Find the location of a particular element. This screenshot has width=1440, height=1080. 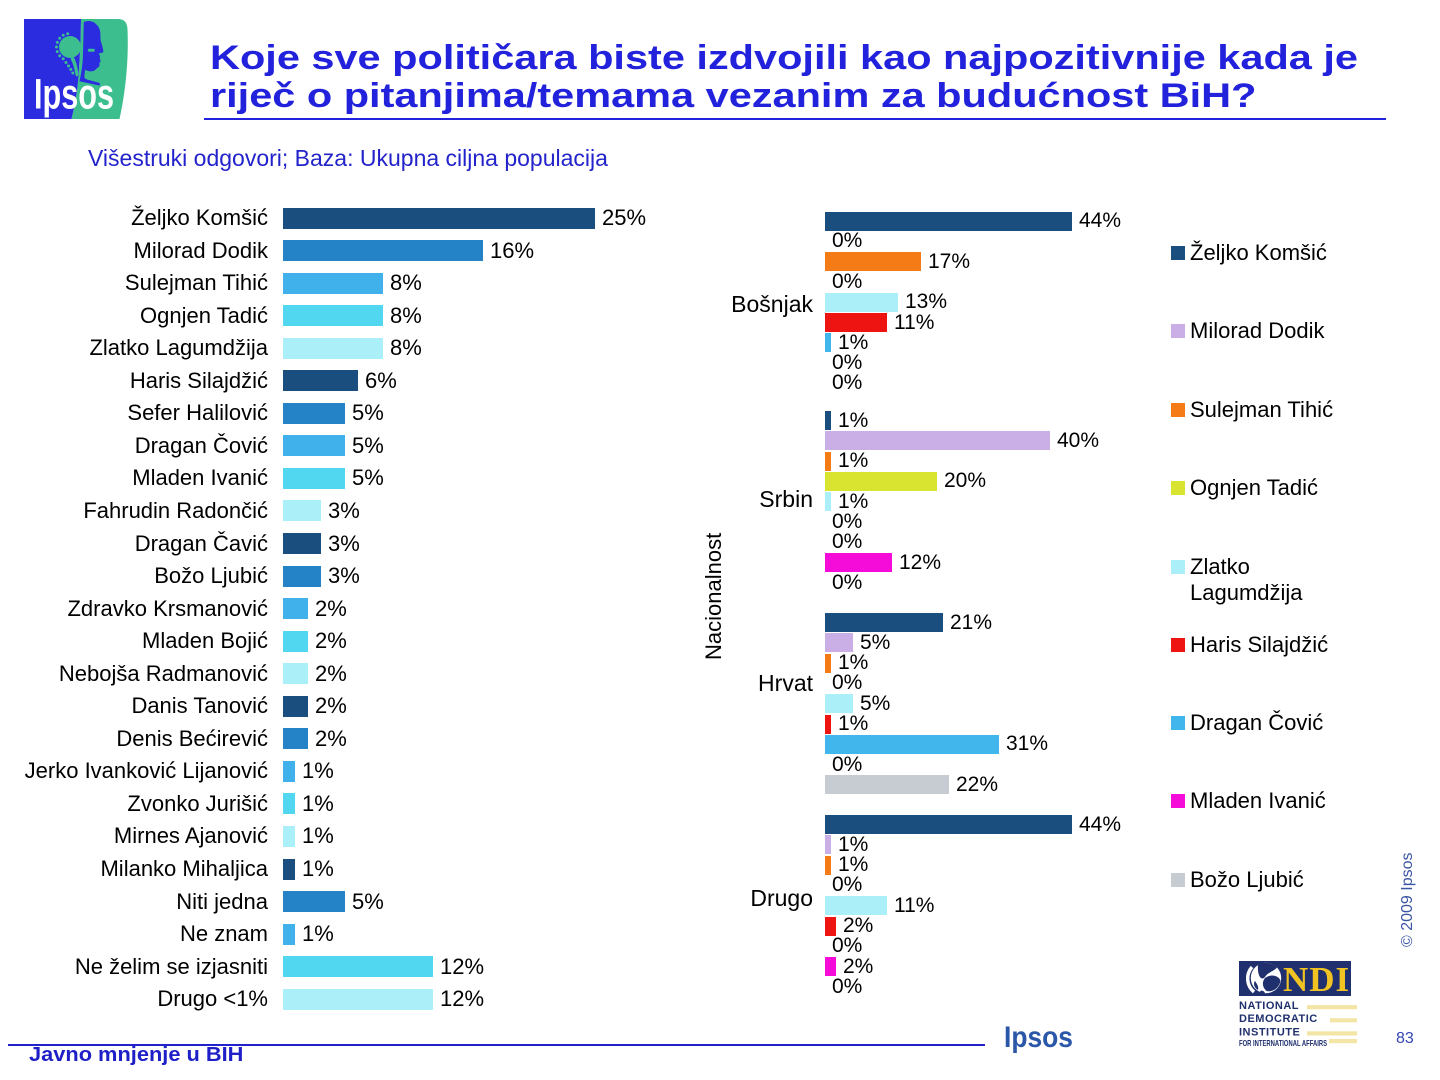

svg-text: FOR INTERNATIONAL AFFAIRS is located at coordinates (1283, 1043).